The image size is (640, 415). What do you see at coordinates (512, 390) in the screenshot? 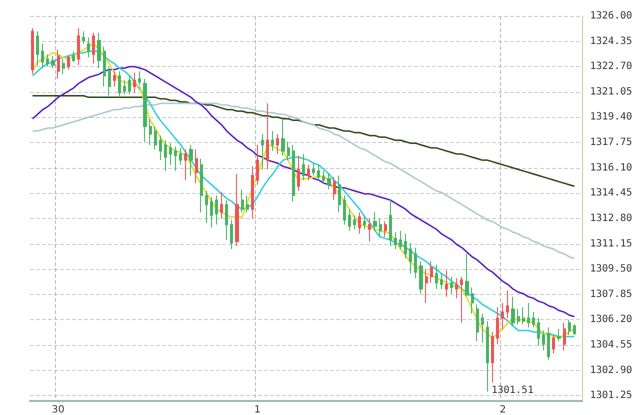
I see `annotation: 1301.51` at bounding box center [512, 390].